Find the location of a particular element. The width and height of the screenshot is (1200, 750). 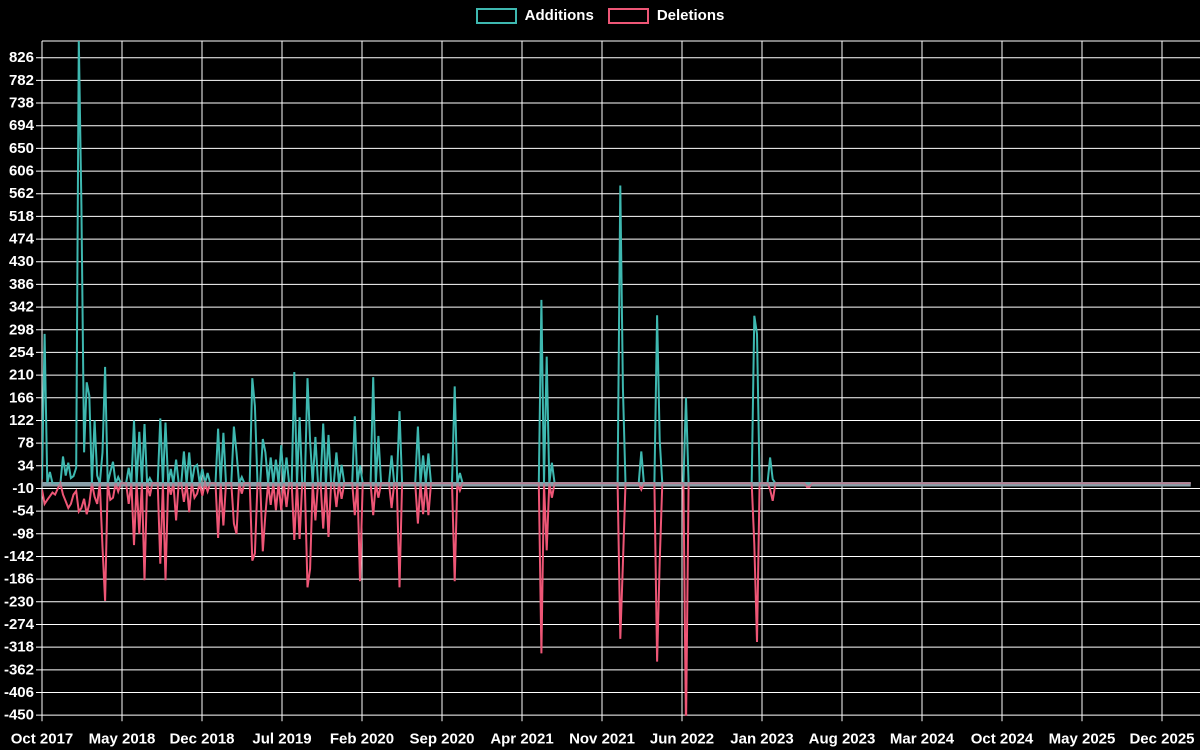

y-tick-label: 474 is located at coordinates (22, 239).